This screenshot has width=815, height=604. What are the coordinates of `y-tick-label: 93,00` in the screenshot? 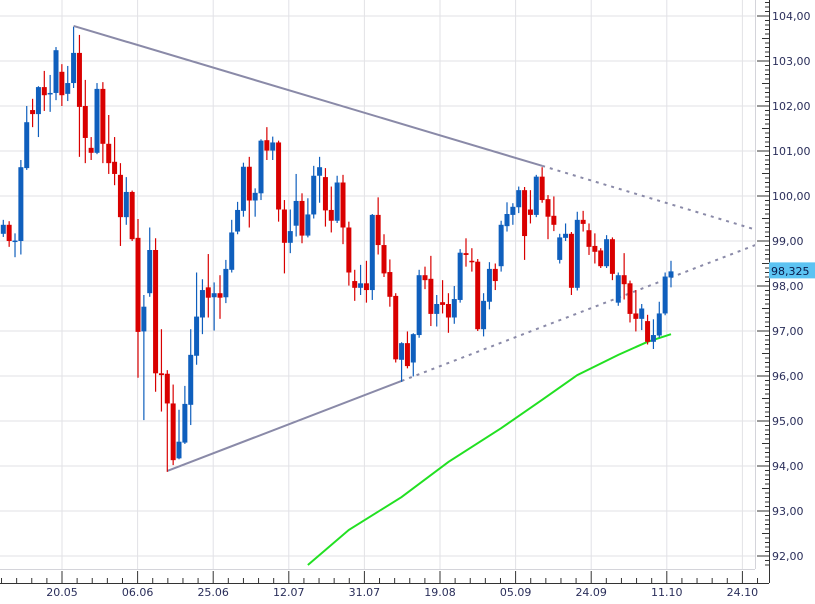 It's located at (788, 511).